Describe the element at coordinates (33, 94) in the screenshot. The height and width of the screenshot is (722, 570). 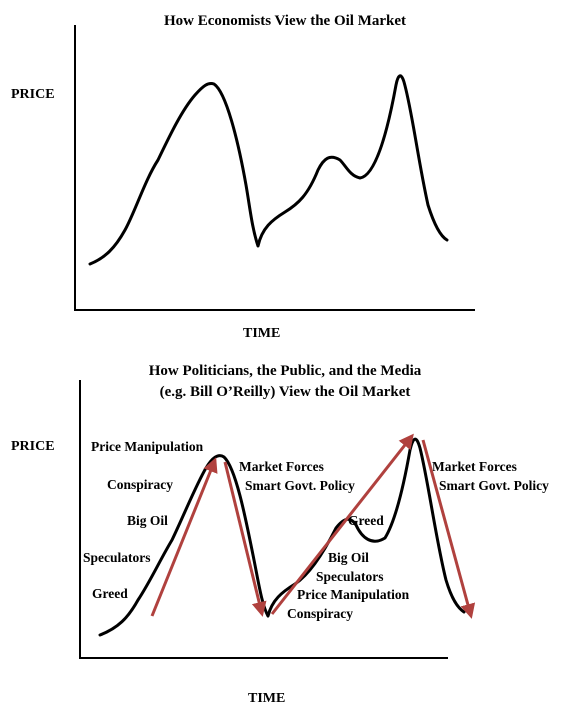
I see `top-chart-y-axis-label: PRICE` at that location.